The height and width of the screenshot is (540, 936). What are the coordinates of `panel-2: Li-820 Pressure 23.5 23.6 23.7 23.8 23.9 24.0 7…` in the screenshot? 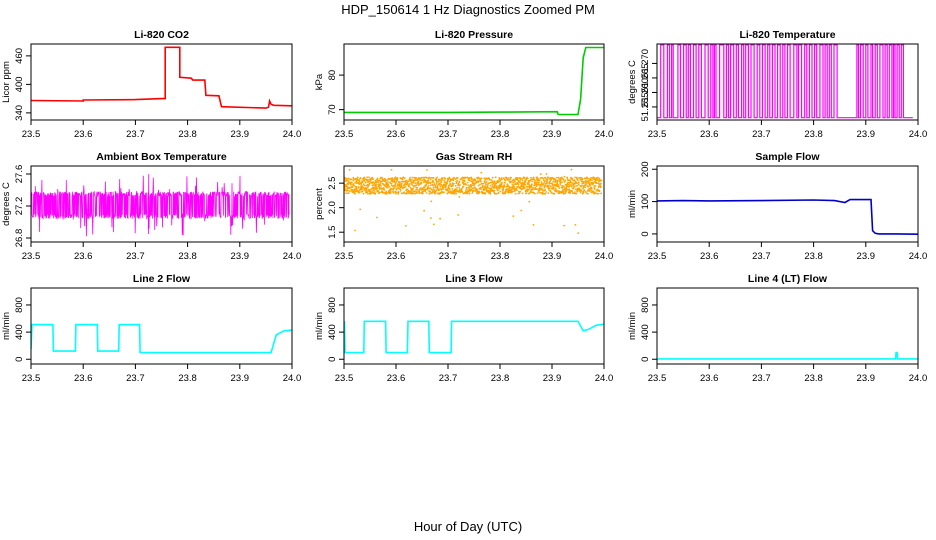 It's located at (463, 84).